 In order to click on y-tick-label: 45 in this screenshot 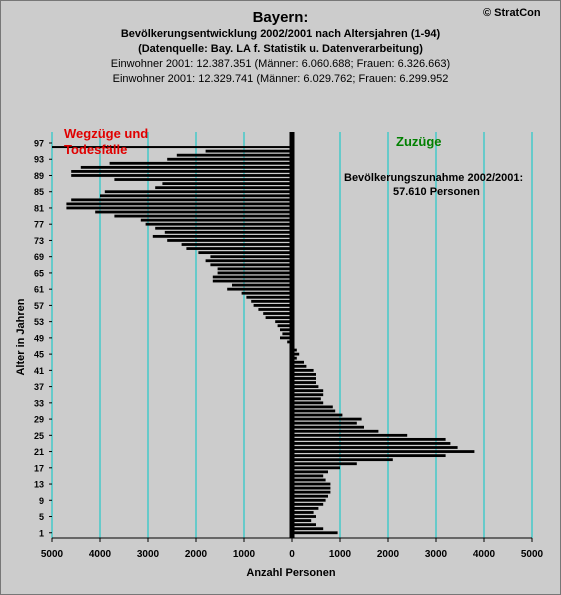, I will do `click(39, 355)`.